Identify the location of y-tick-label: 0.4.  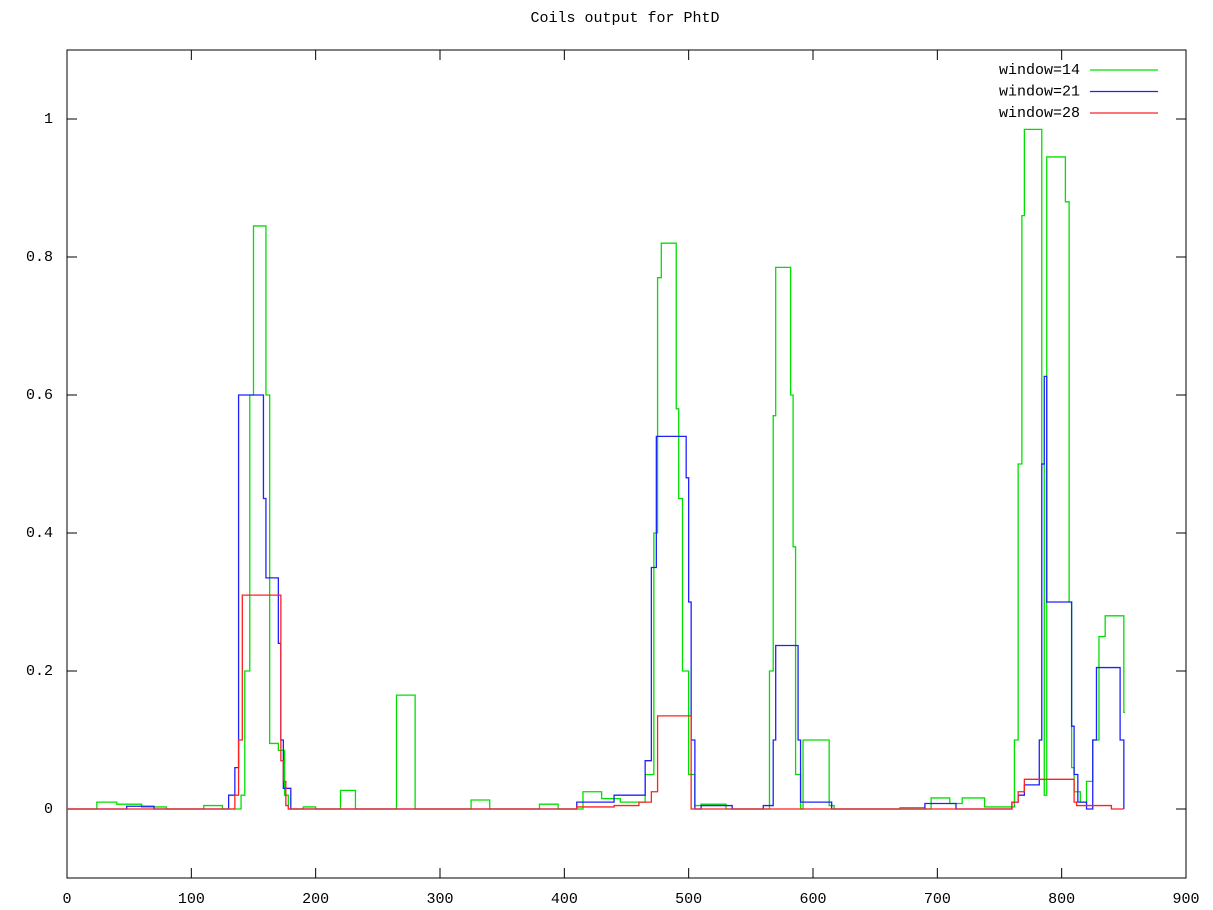
(39, 533).